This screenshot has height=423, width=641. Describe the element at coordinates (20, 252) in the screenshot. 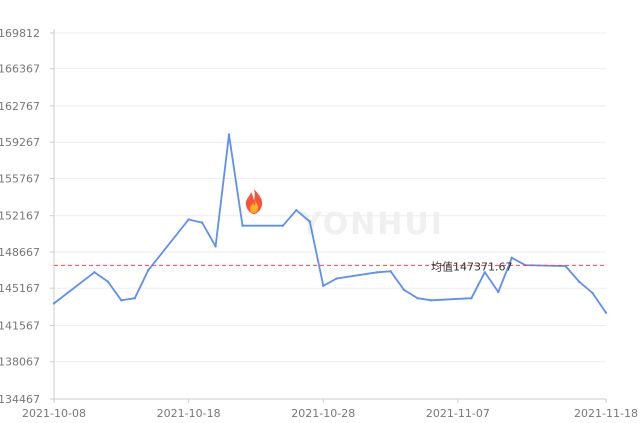

I see `y-tick-label: 148667` at that location.